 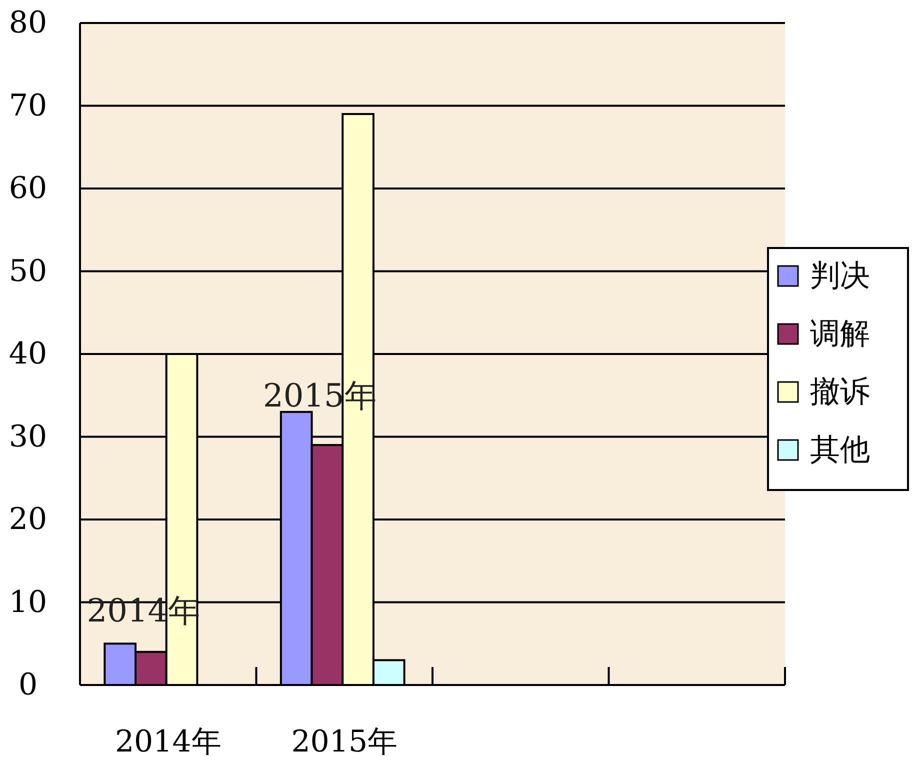 What do you see at coordinates (28, 436) in the screenshot?
I see `y-tick-label: 30` at bounding box center [28, 436].